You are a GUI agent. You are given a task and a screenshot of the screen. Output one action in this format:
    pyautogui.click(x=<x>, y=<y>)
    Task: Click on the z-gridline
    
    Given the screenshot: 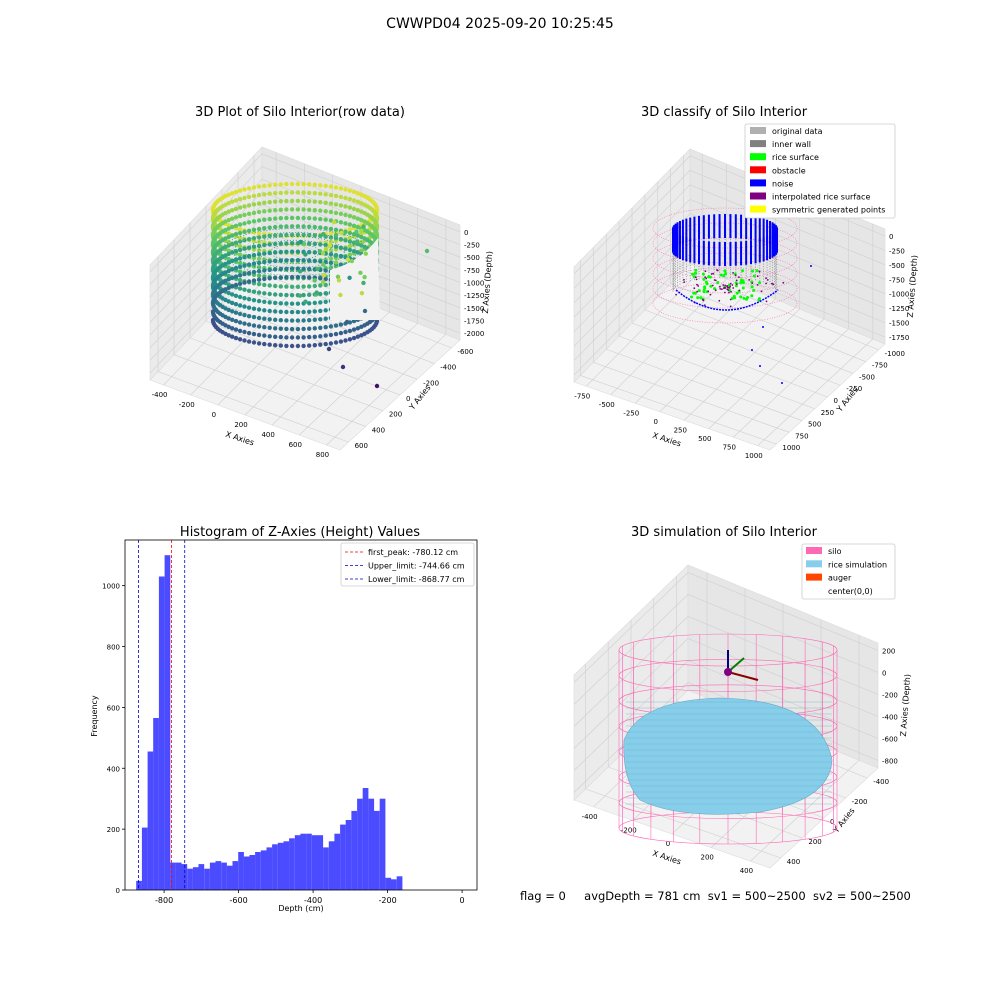 What is the action you would take?
    pyautogui.click(x=729, y=272)
    